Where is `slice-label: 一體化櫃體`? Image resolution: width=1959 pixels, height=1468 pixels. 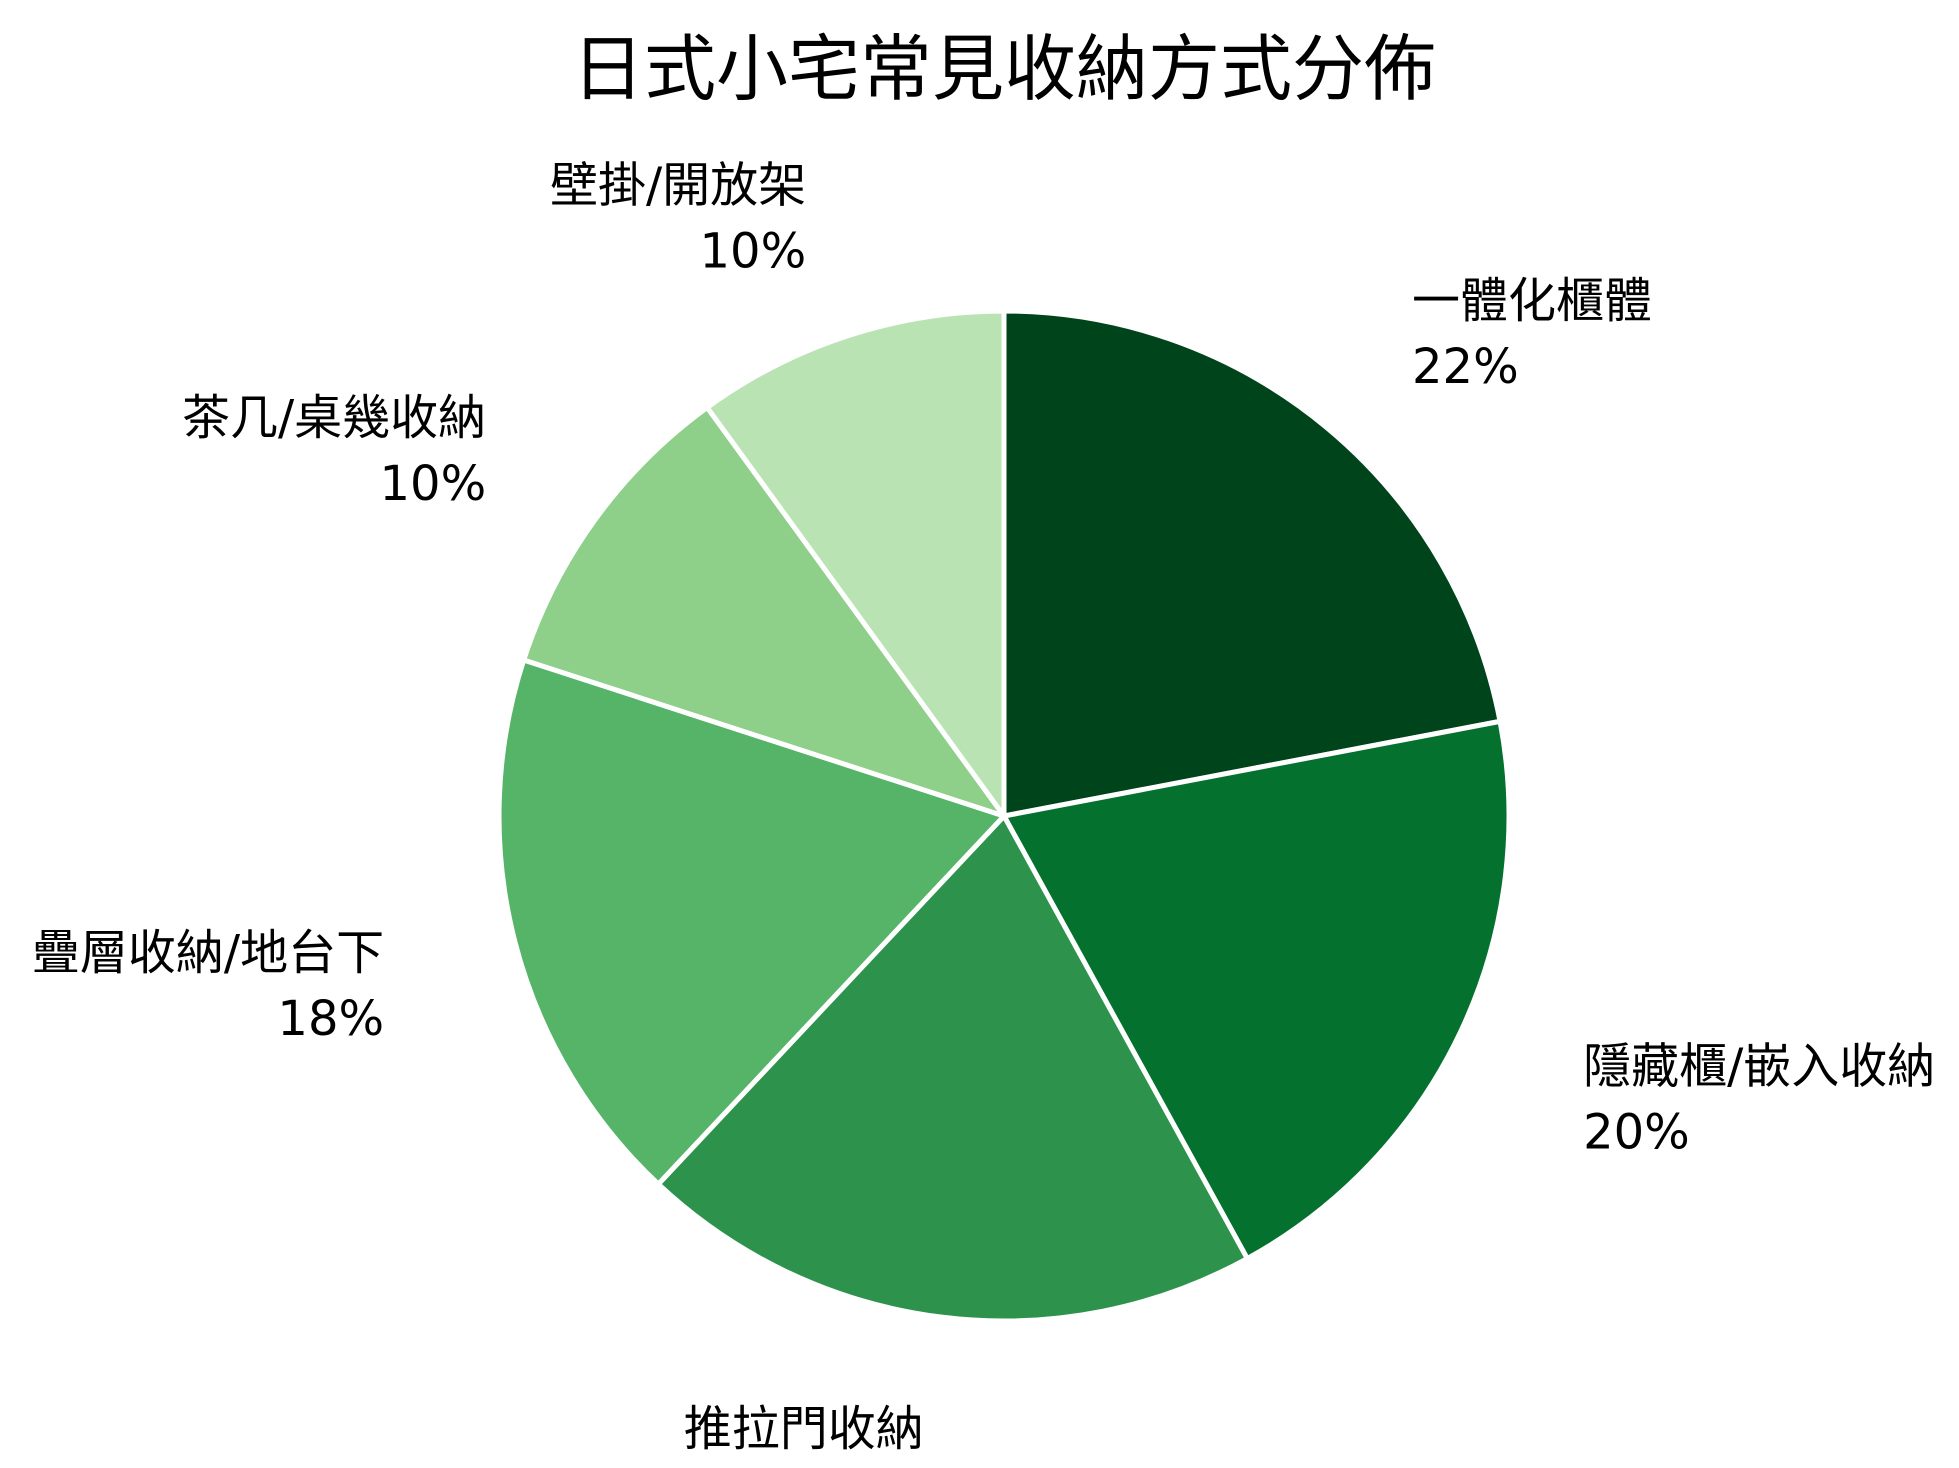
slice-label: 一體化櫃體 is located at coordinates (1532, 301).